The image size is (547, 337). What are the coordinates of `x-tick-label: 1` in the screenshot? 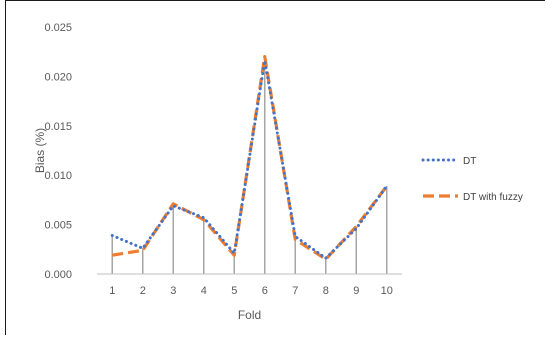 It's located at (112, 291).